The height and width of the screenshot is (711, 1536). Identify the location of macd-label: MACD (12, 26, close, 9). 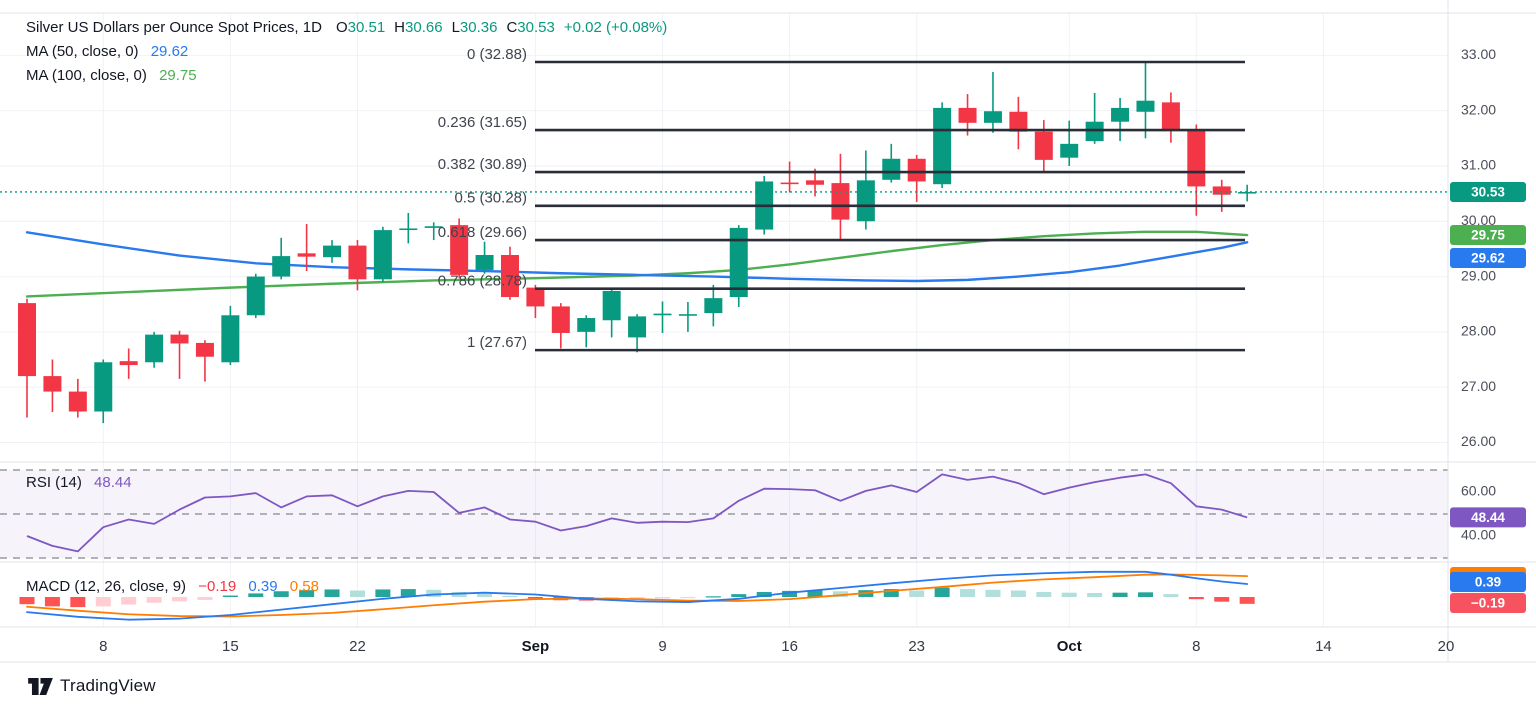
(106, 586).